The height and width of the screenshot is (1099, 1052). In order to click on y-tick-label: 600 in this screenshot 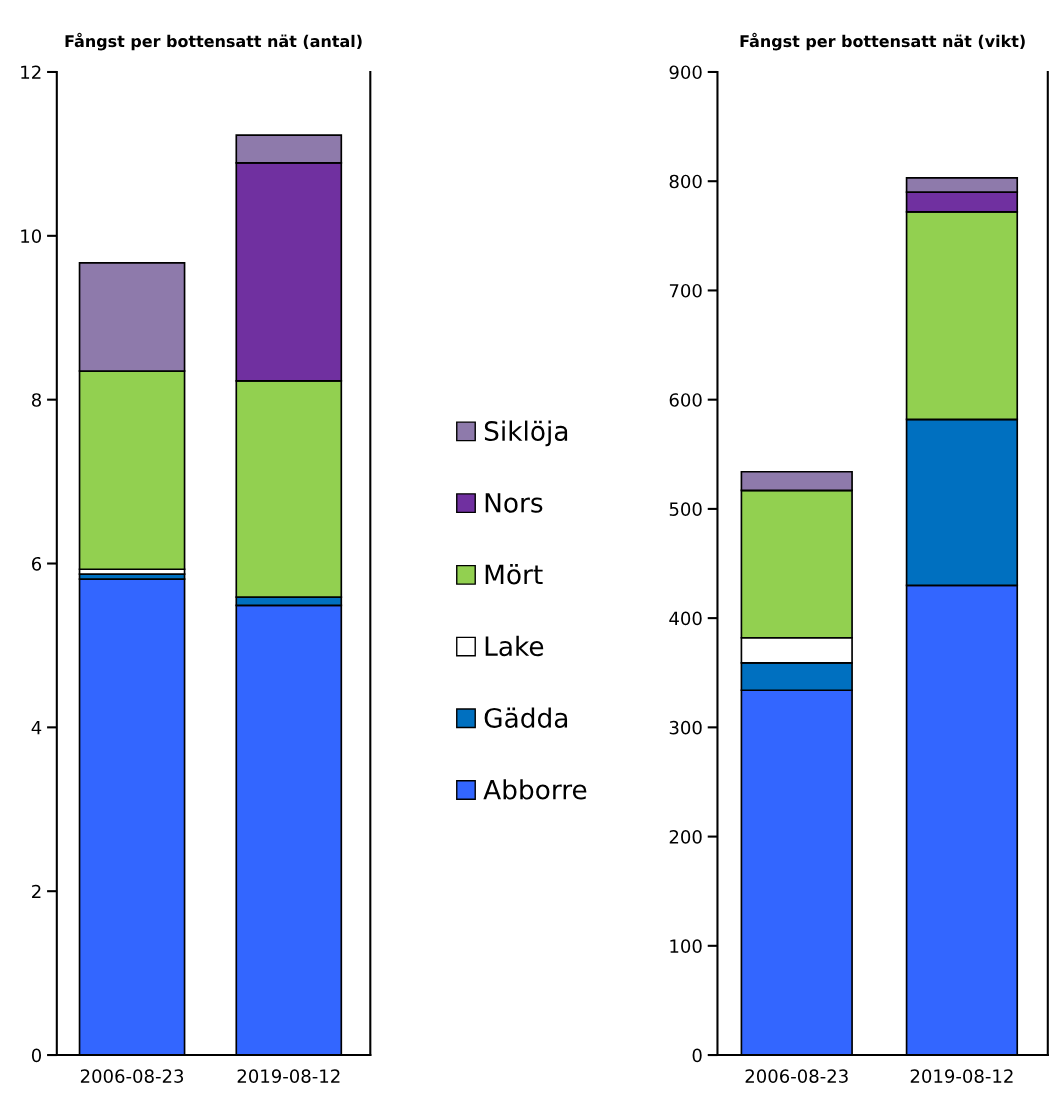, I will do `click(685, 400)`.